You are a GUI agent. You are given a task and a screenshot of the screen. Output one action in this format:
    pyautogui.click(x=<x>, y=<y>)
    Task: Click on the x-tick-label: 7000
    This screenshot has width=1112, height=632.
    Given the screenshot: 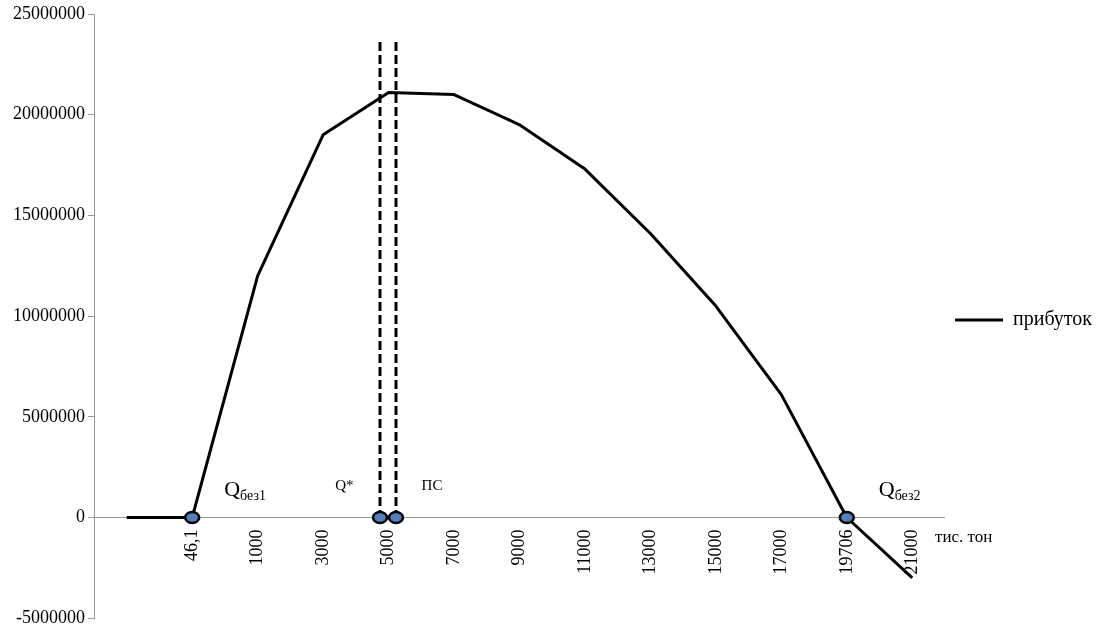 What is the action you would take?
    pyautogui.click(x=452, y=547)
    